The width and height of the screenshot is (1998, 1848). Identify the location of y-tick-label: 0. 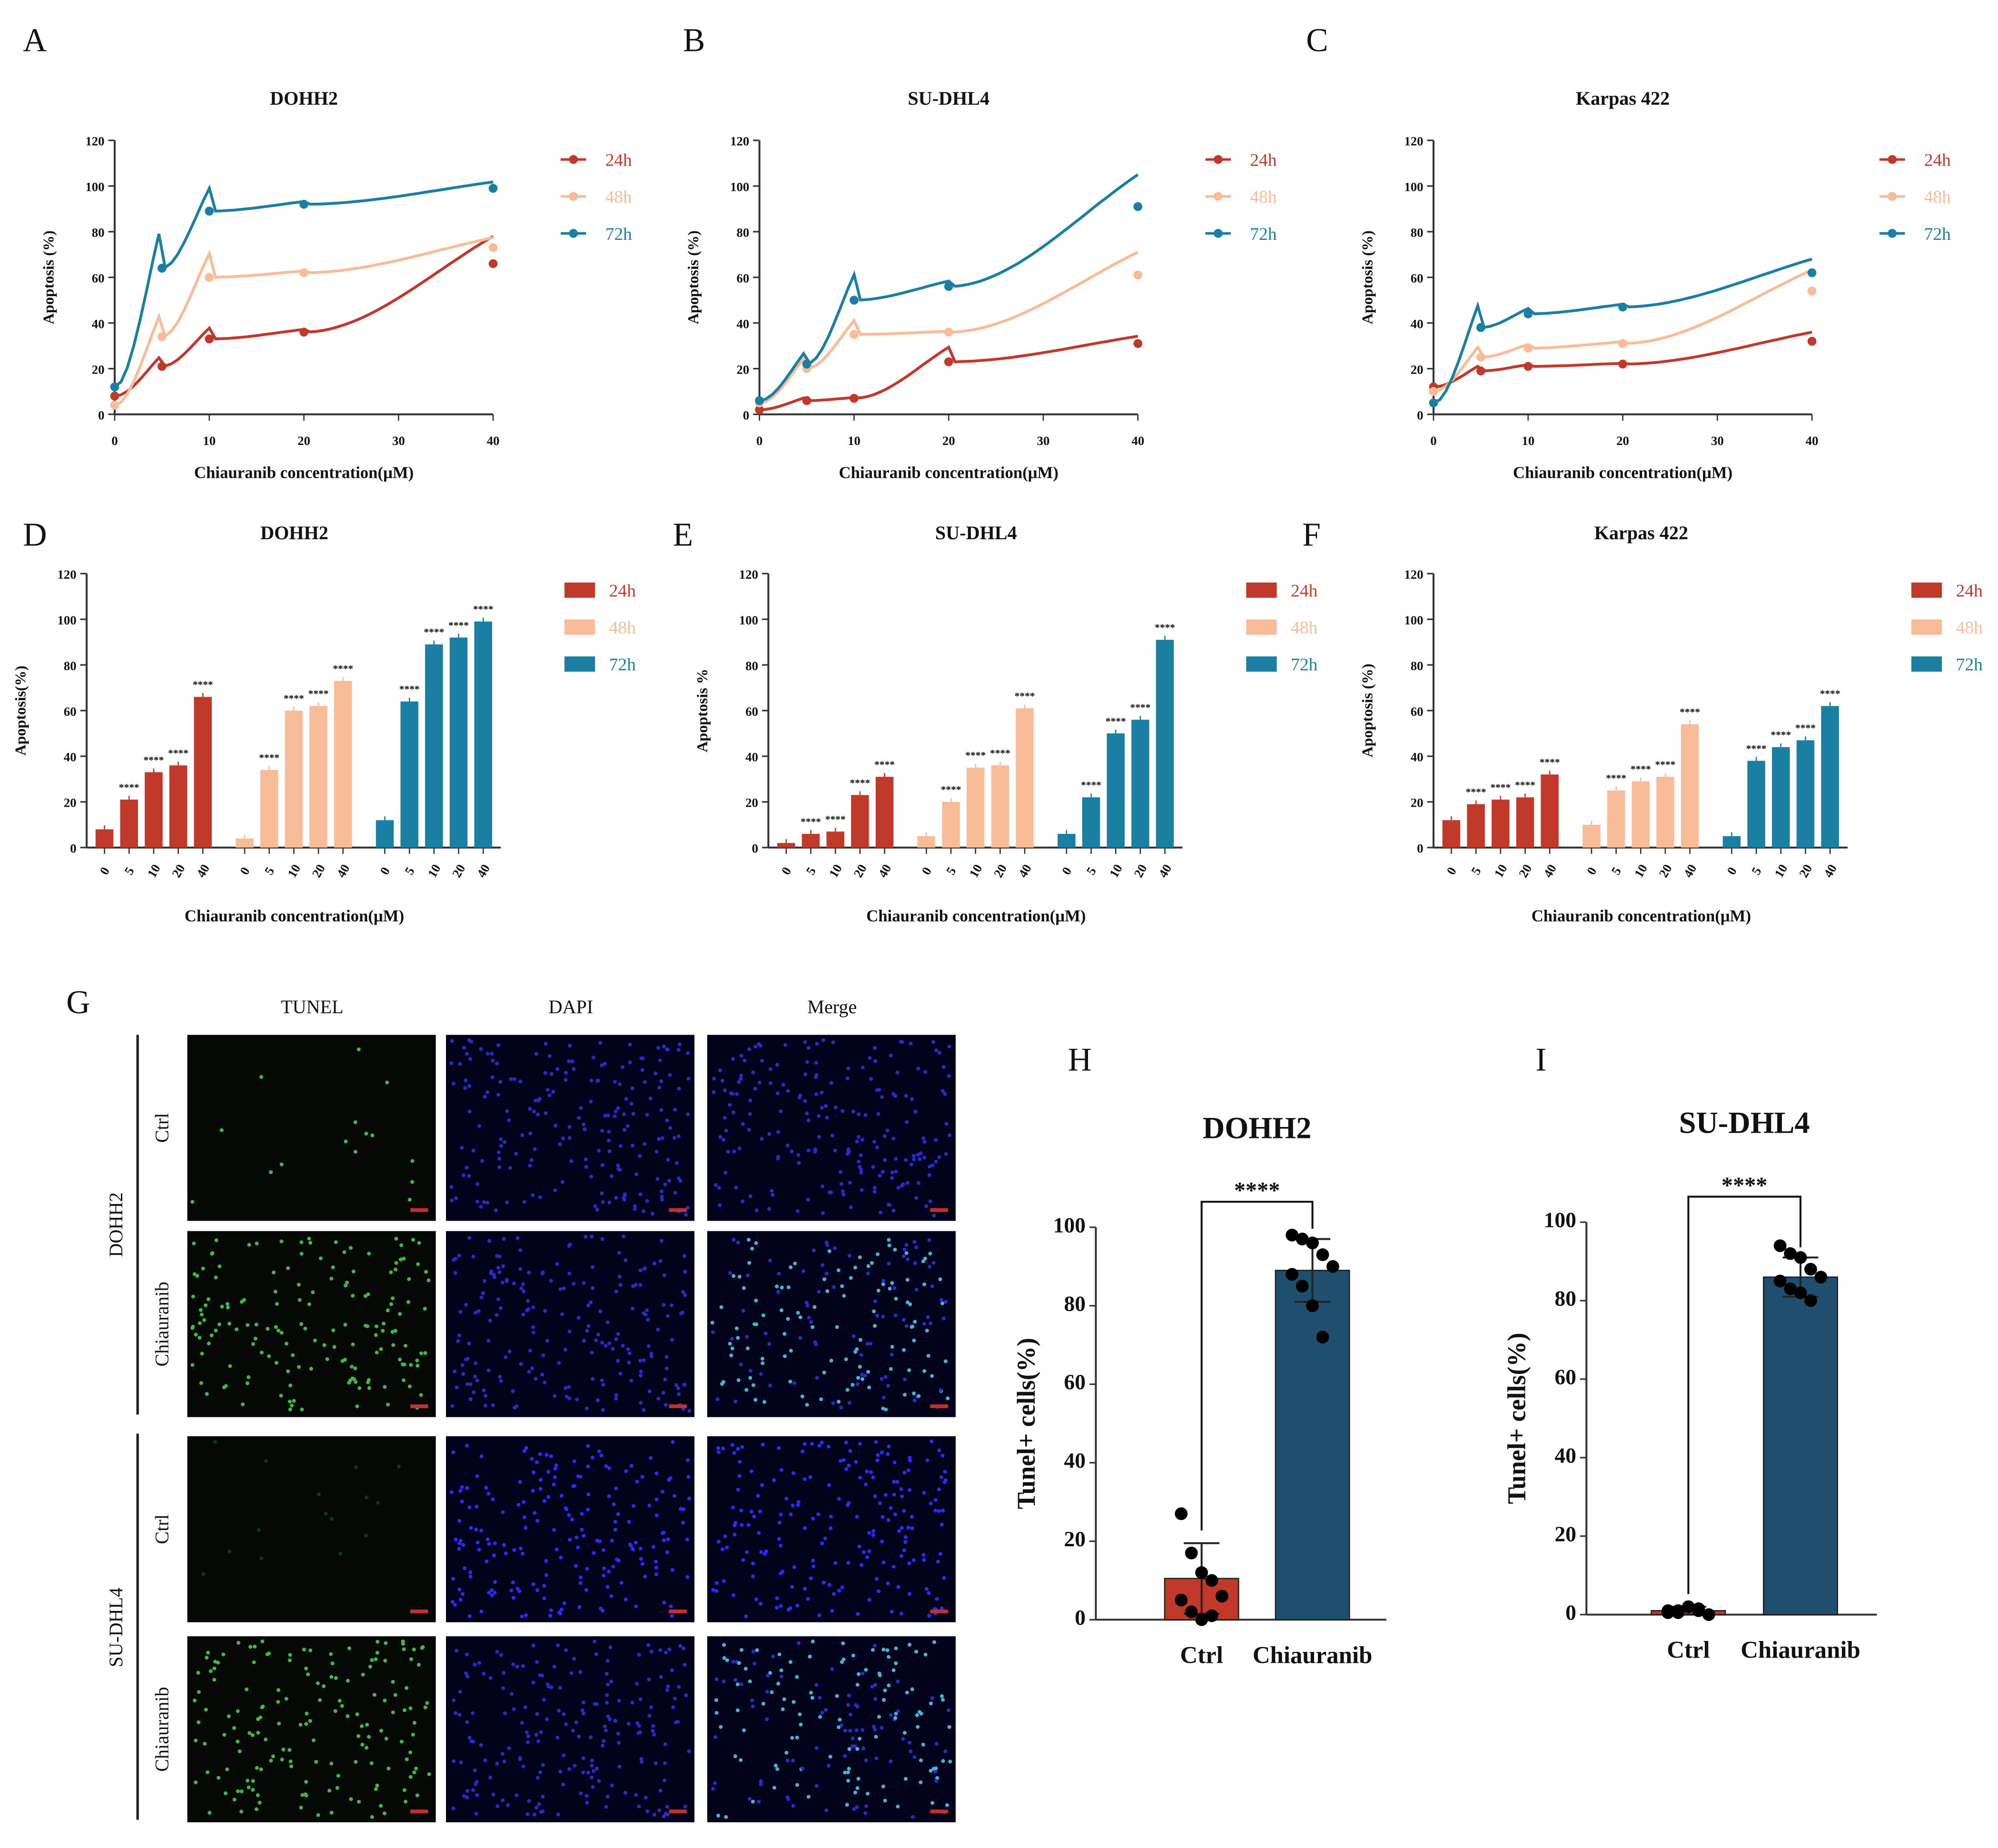
(73, 848).